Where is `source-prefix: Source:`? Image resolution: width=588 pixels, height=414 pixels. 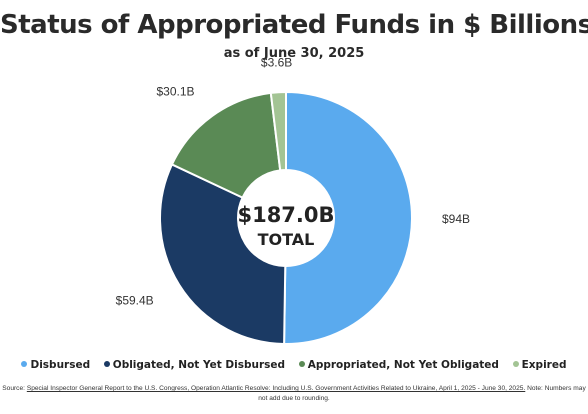
source-prefix: Source: is located at coordinates (14, 388).